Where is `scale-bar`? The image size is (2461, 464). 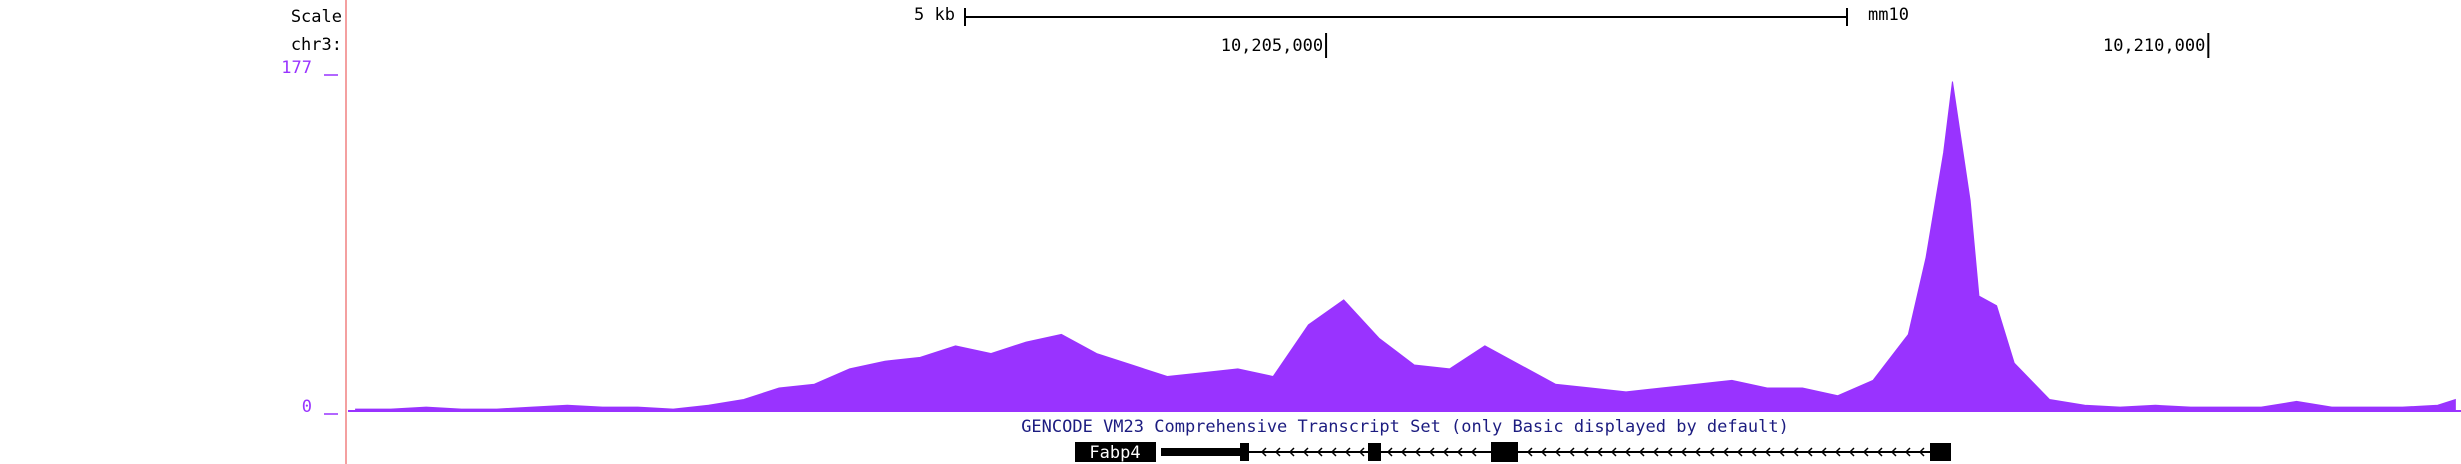 scale-bar is located at coordinates (1406, 17).